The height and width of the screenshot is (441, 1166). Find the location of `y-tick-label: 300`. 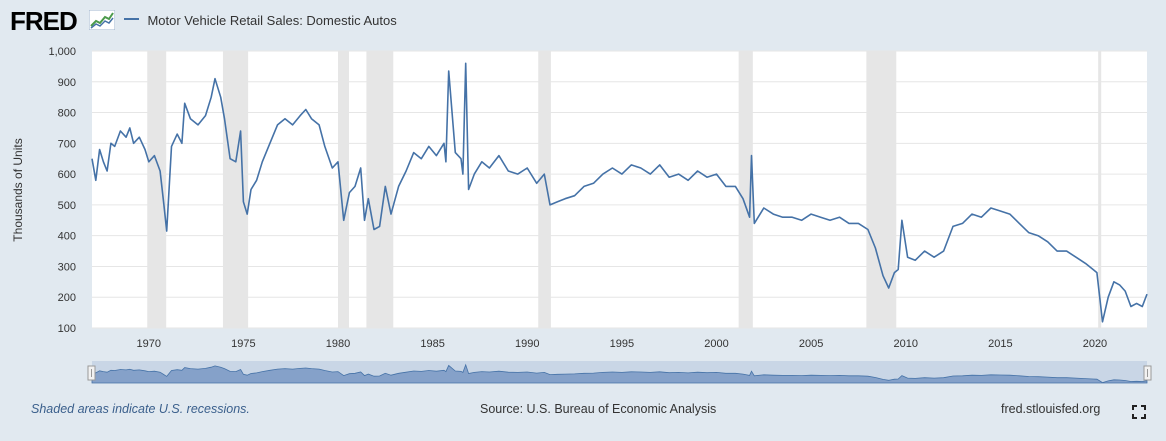

y-tick-label: 300 is located at coordinates (67, 267).